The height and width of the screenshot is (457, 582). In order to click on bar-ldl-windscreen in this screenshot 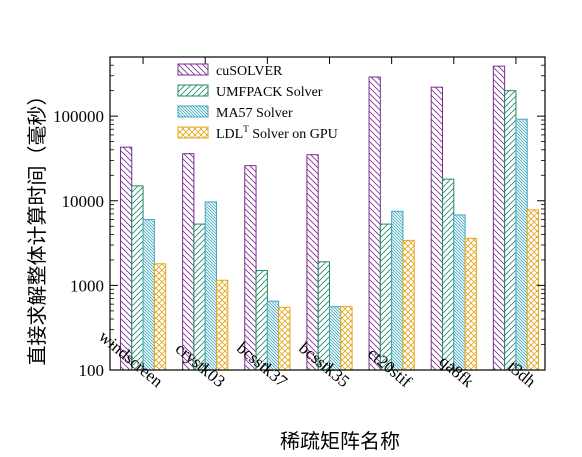, I will do `click(160, 317)`.